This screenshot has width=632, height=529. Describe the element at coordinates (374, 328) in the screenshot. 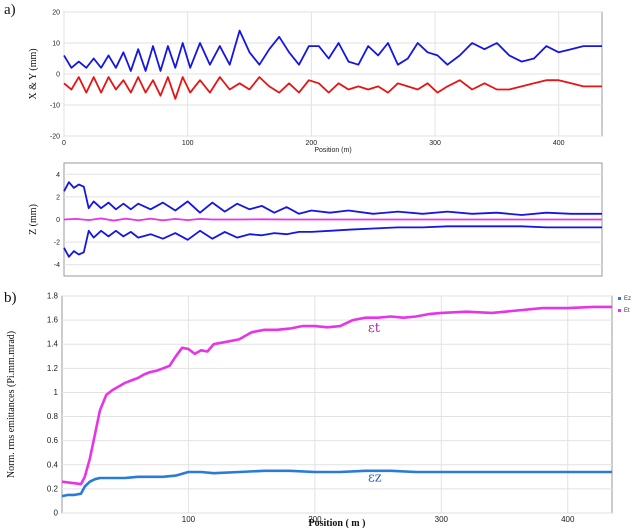

I see `annotation-0: εt` at that location.